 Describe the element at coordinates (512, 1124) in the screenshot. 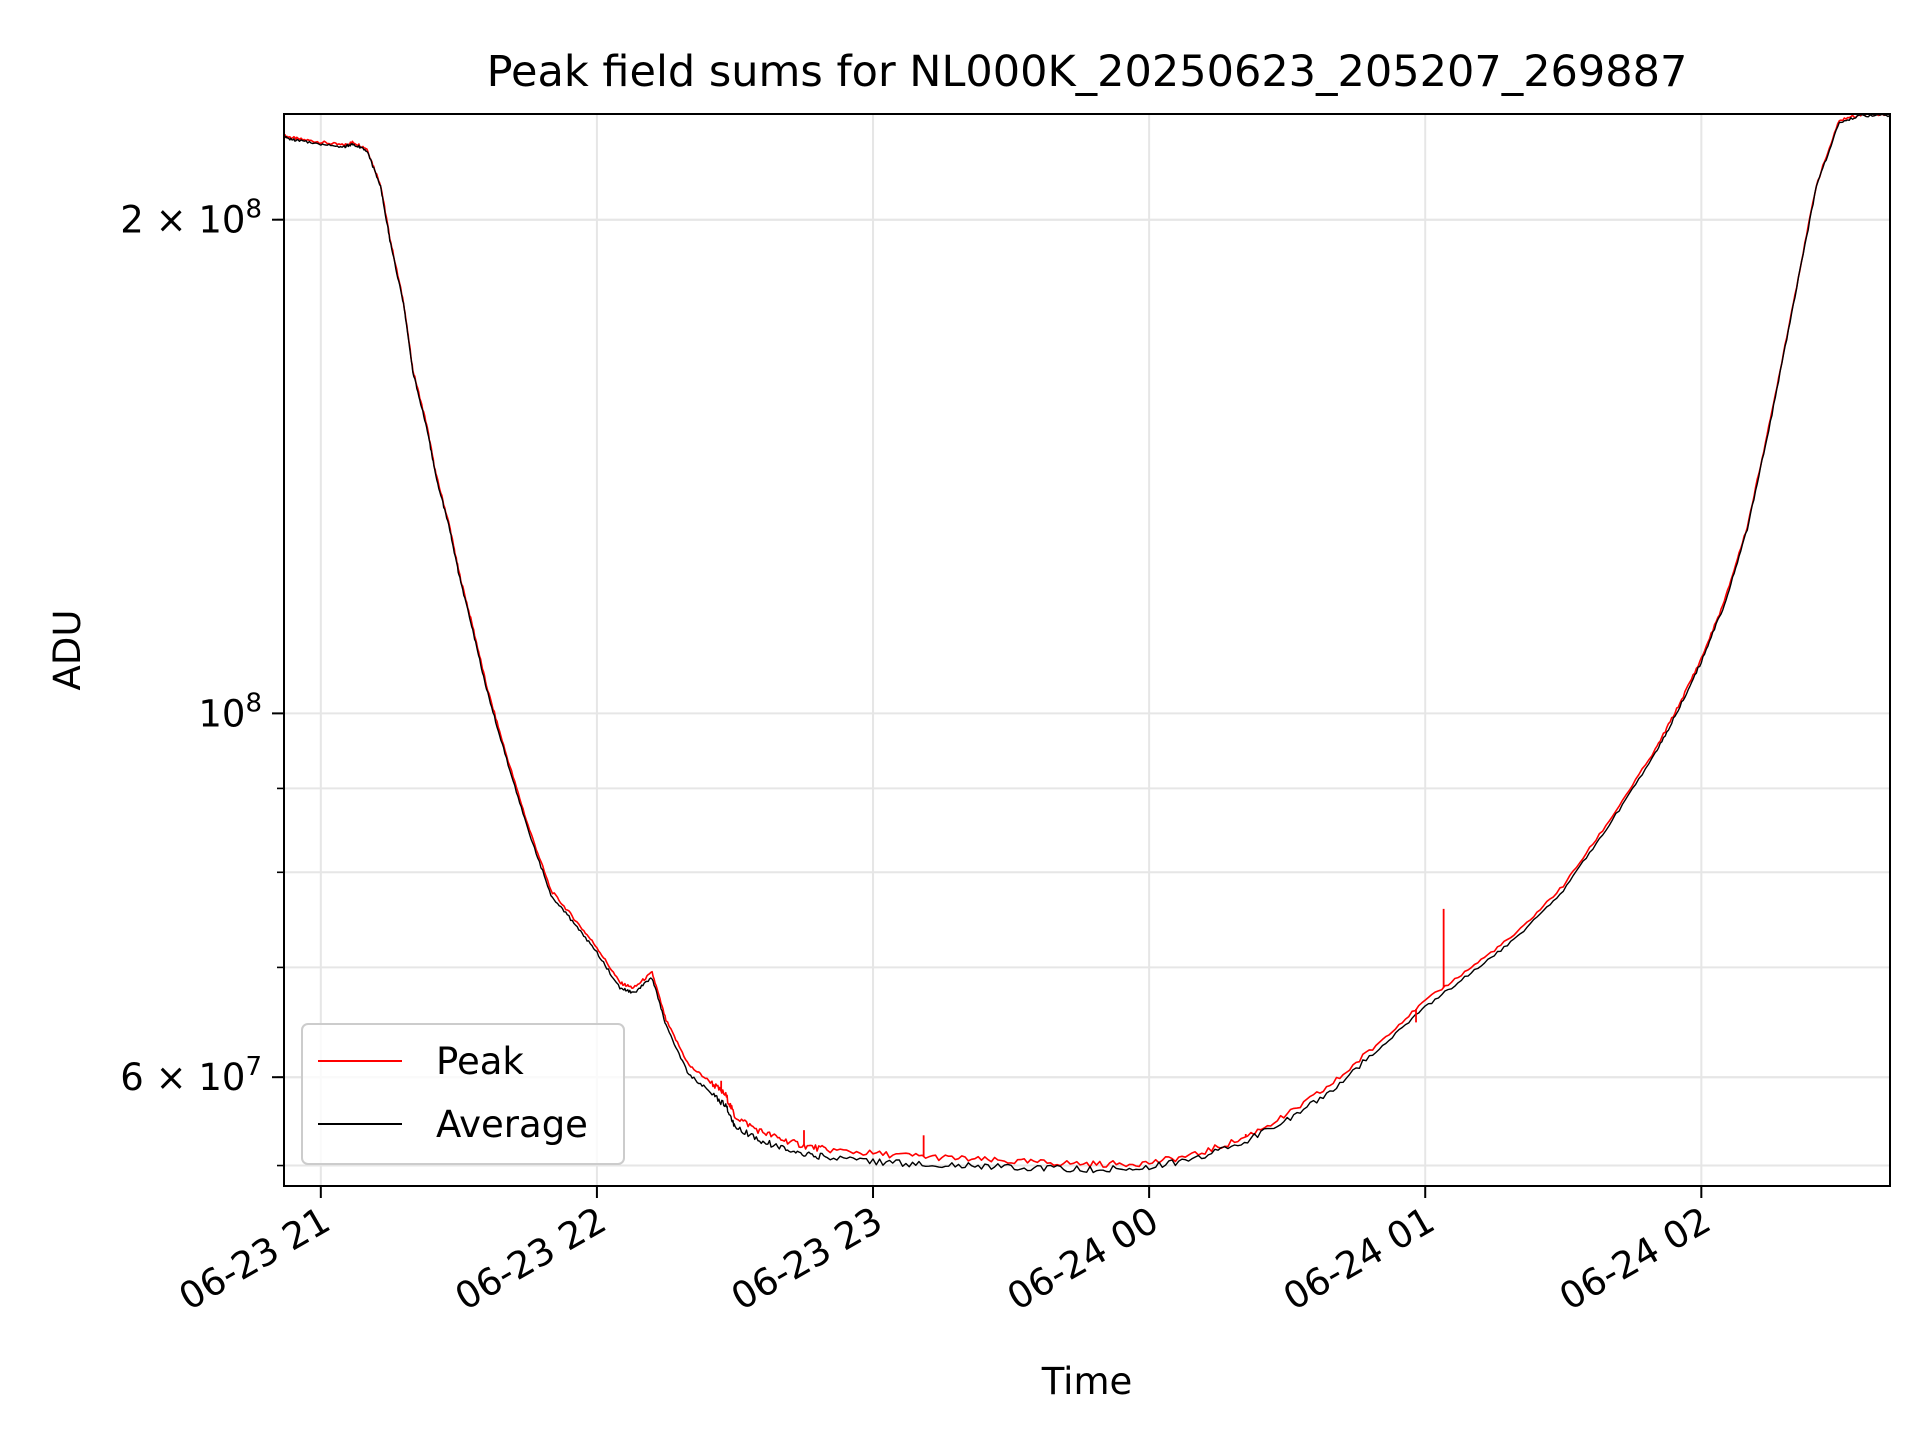

I see `legend-label-average: Average` at that location.